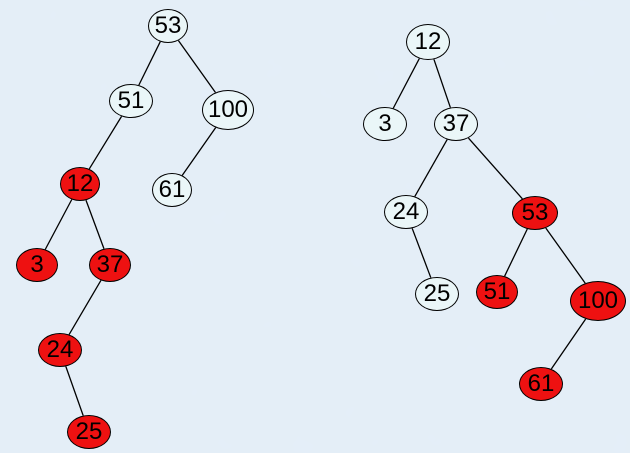  Describe the element at coordinates (85, 307) in the screenshot. I see `edge-a37-a24` at that location.